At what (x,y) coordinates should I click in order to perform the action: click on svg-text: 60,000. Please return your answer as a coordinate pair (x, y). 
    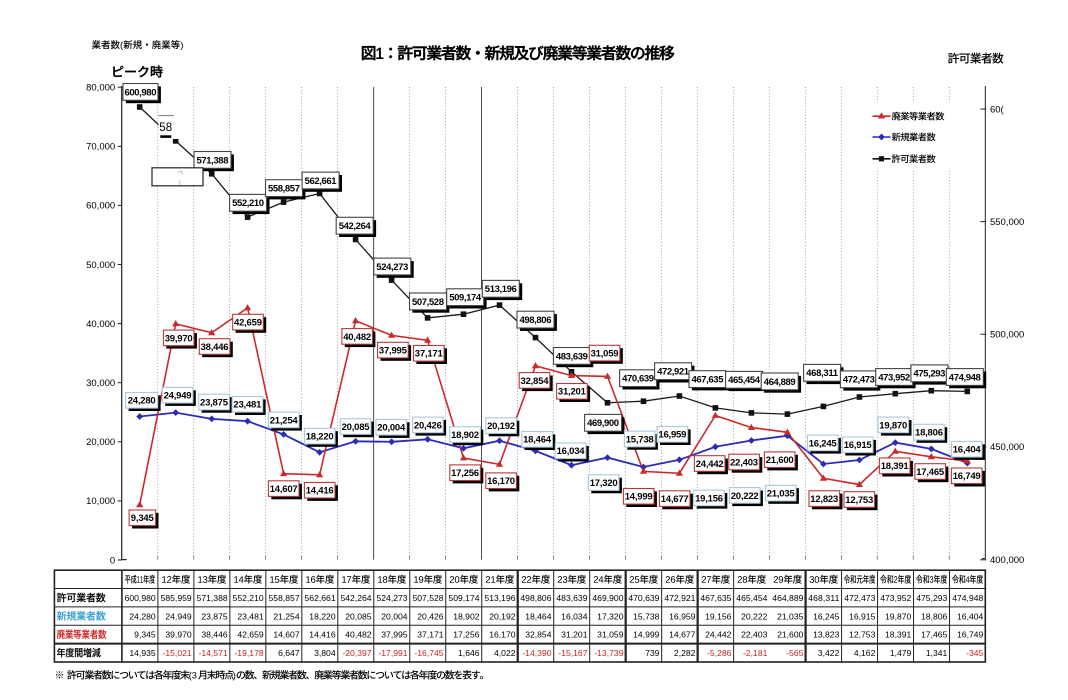
    Looking at the image, I should click on (100, 206).